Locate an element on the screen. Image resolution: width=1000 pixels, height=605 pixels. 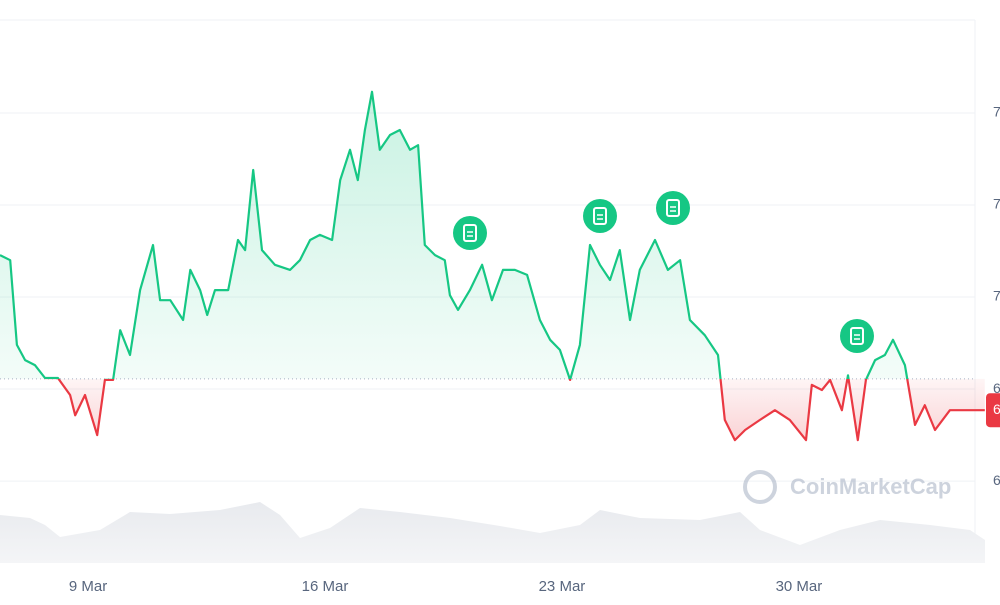
price-tag is located at coordinates (993, 410).